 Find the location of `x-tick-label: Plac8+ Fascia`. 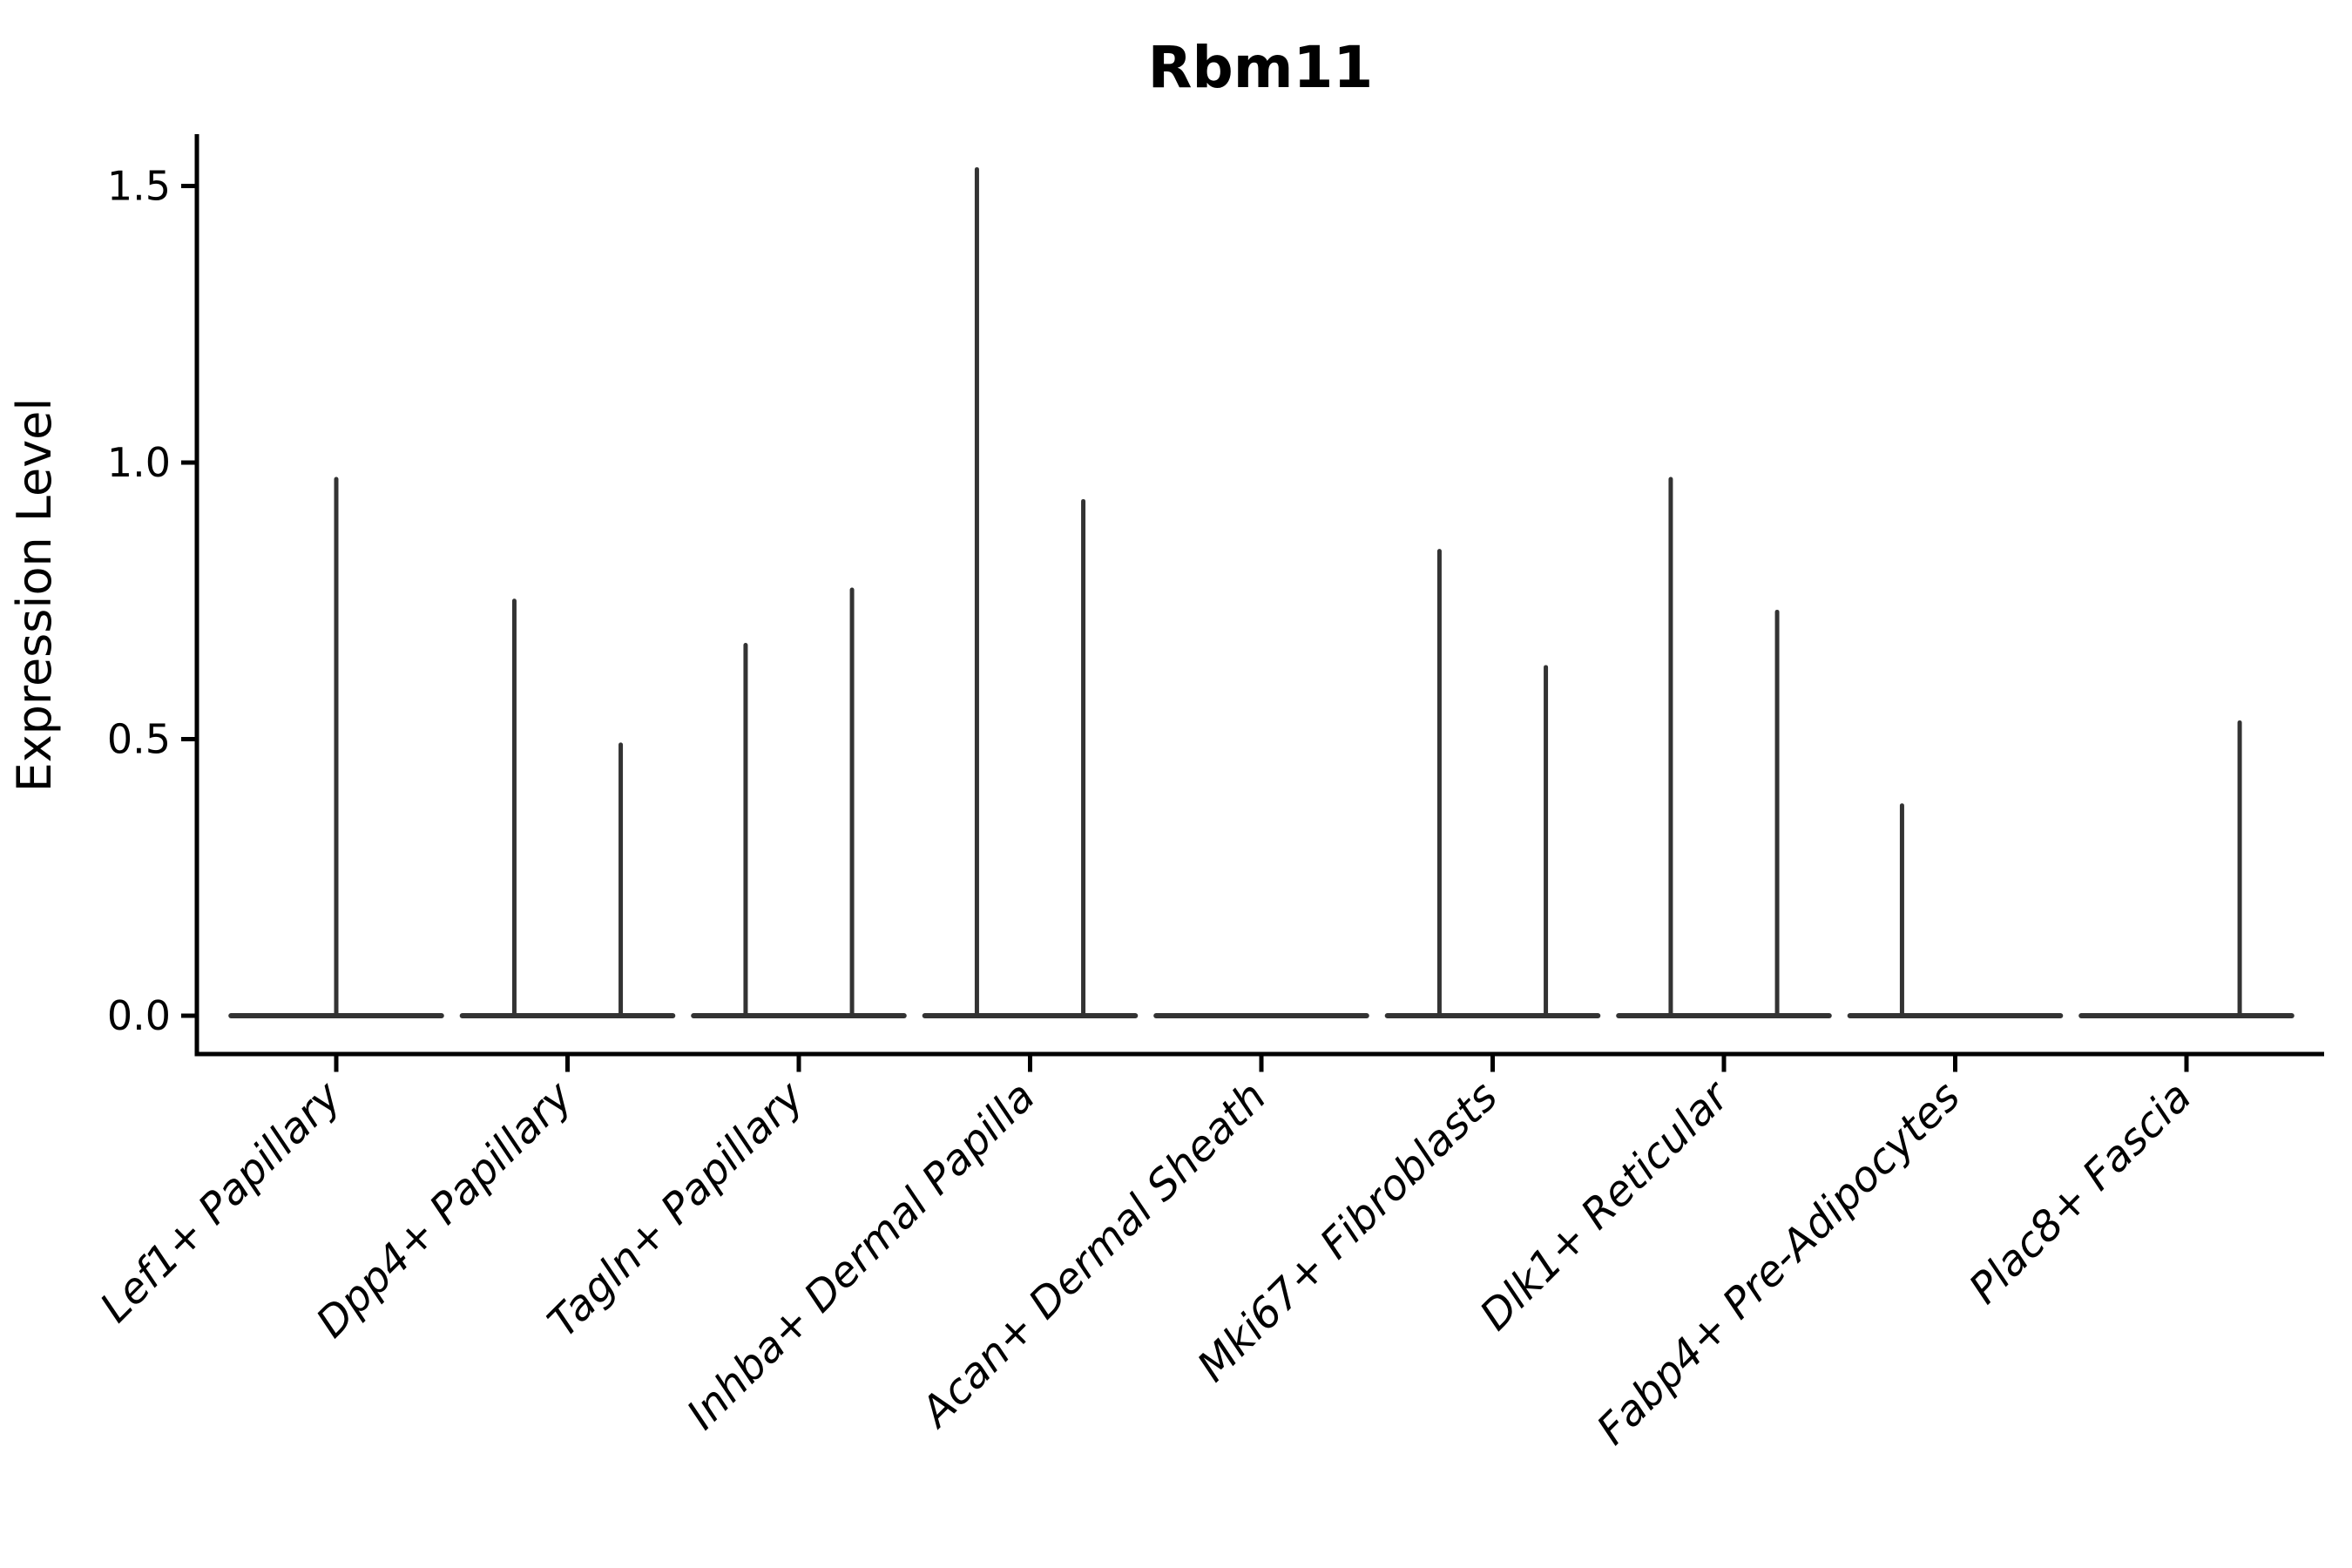

x-tick-label: Plac8+ Fascia is located at coordinates (2081, 1193).